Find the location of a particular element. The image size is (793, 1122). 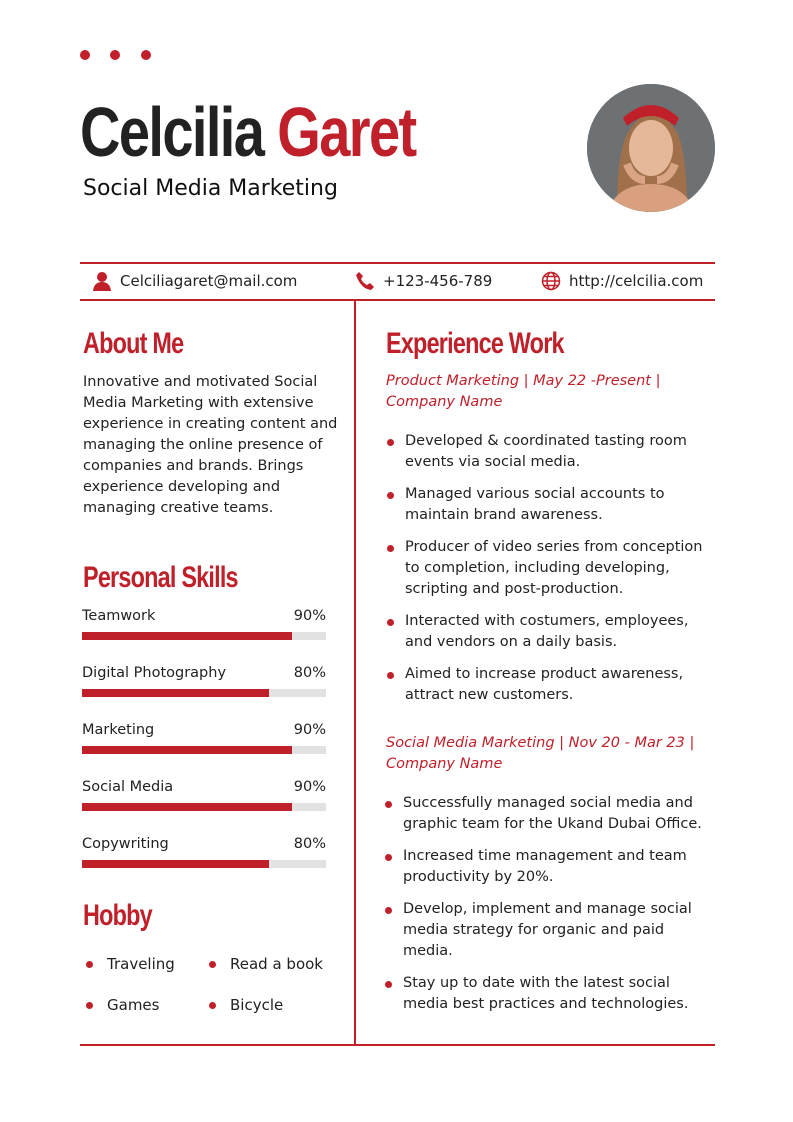

contact-email: Celciliagaret@mail.com is located at coordinates (194, 281).